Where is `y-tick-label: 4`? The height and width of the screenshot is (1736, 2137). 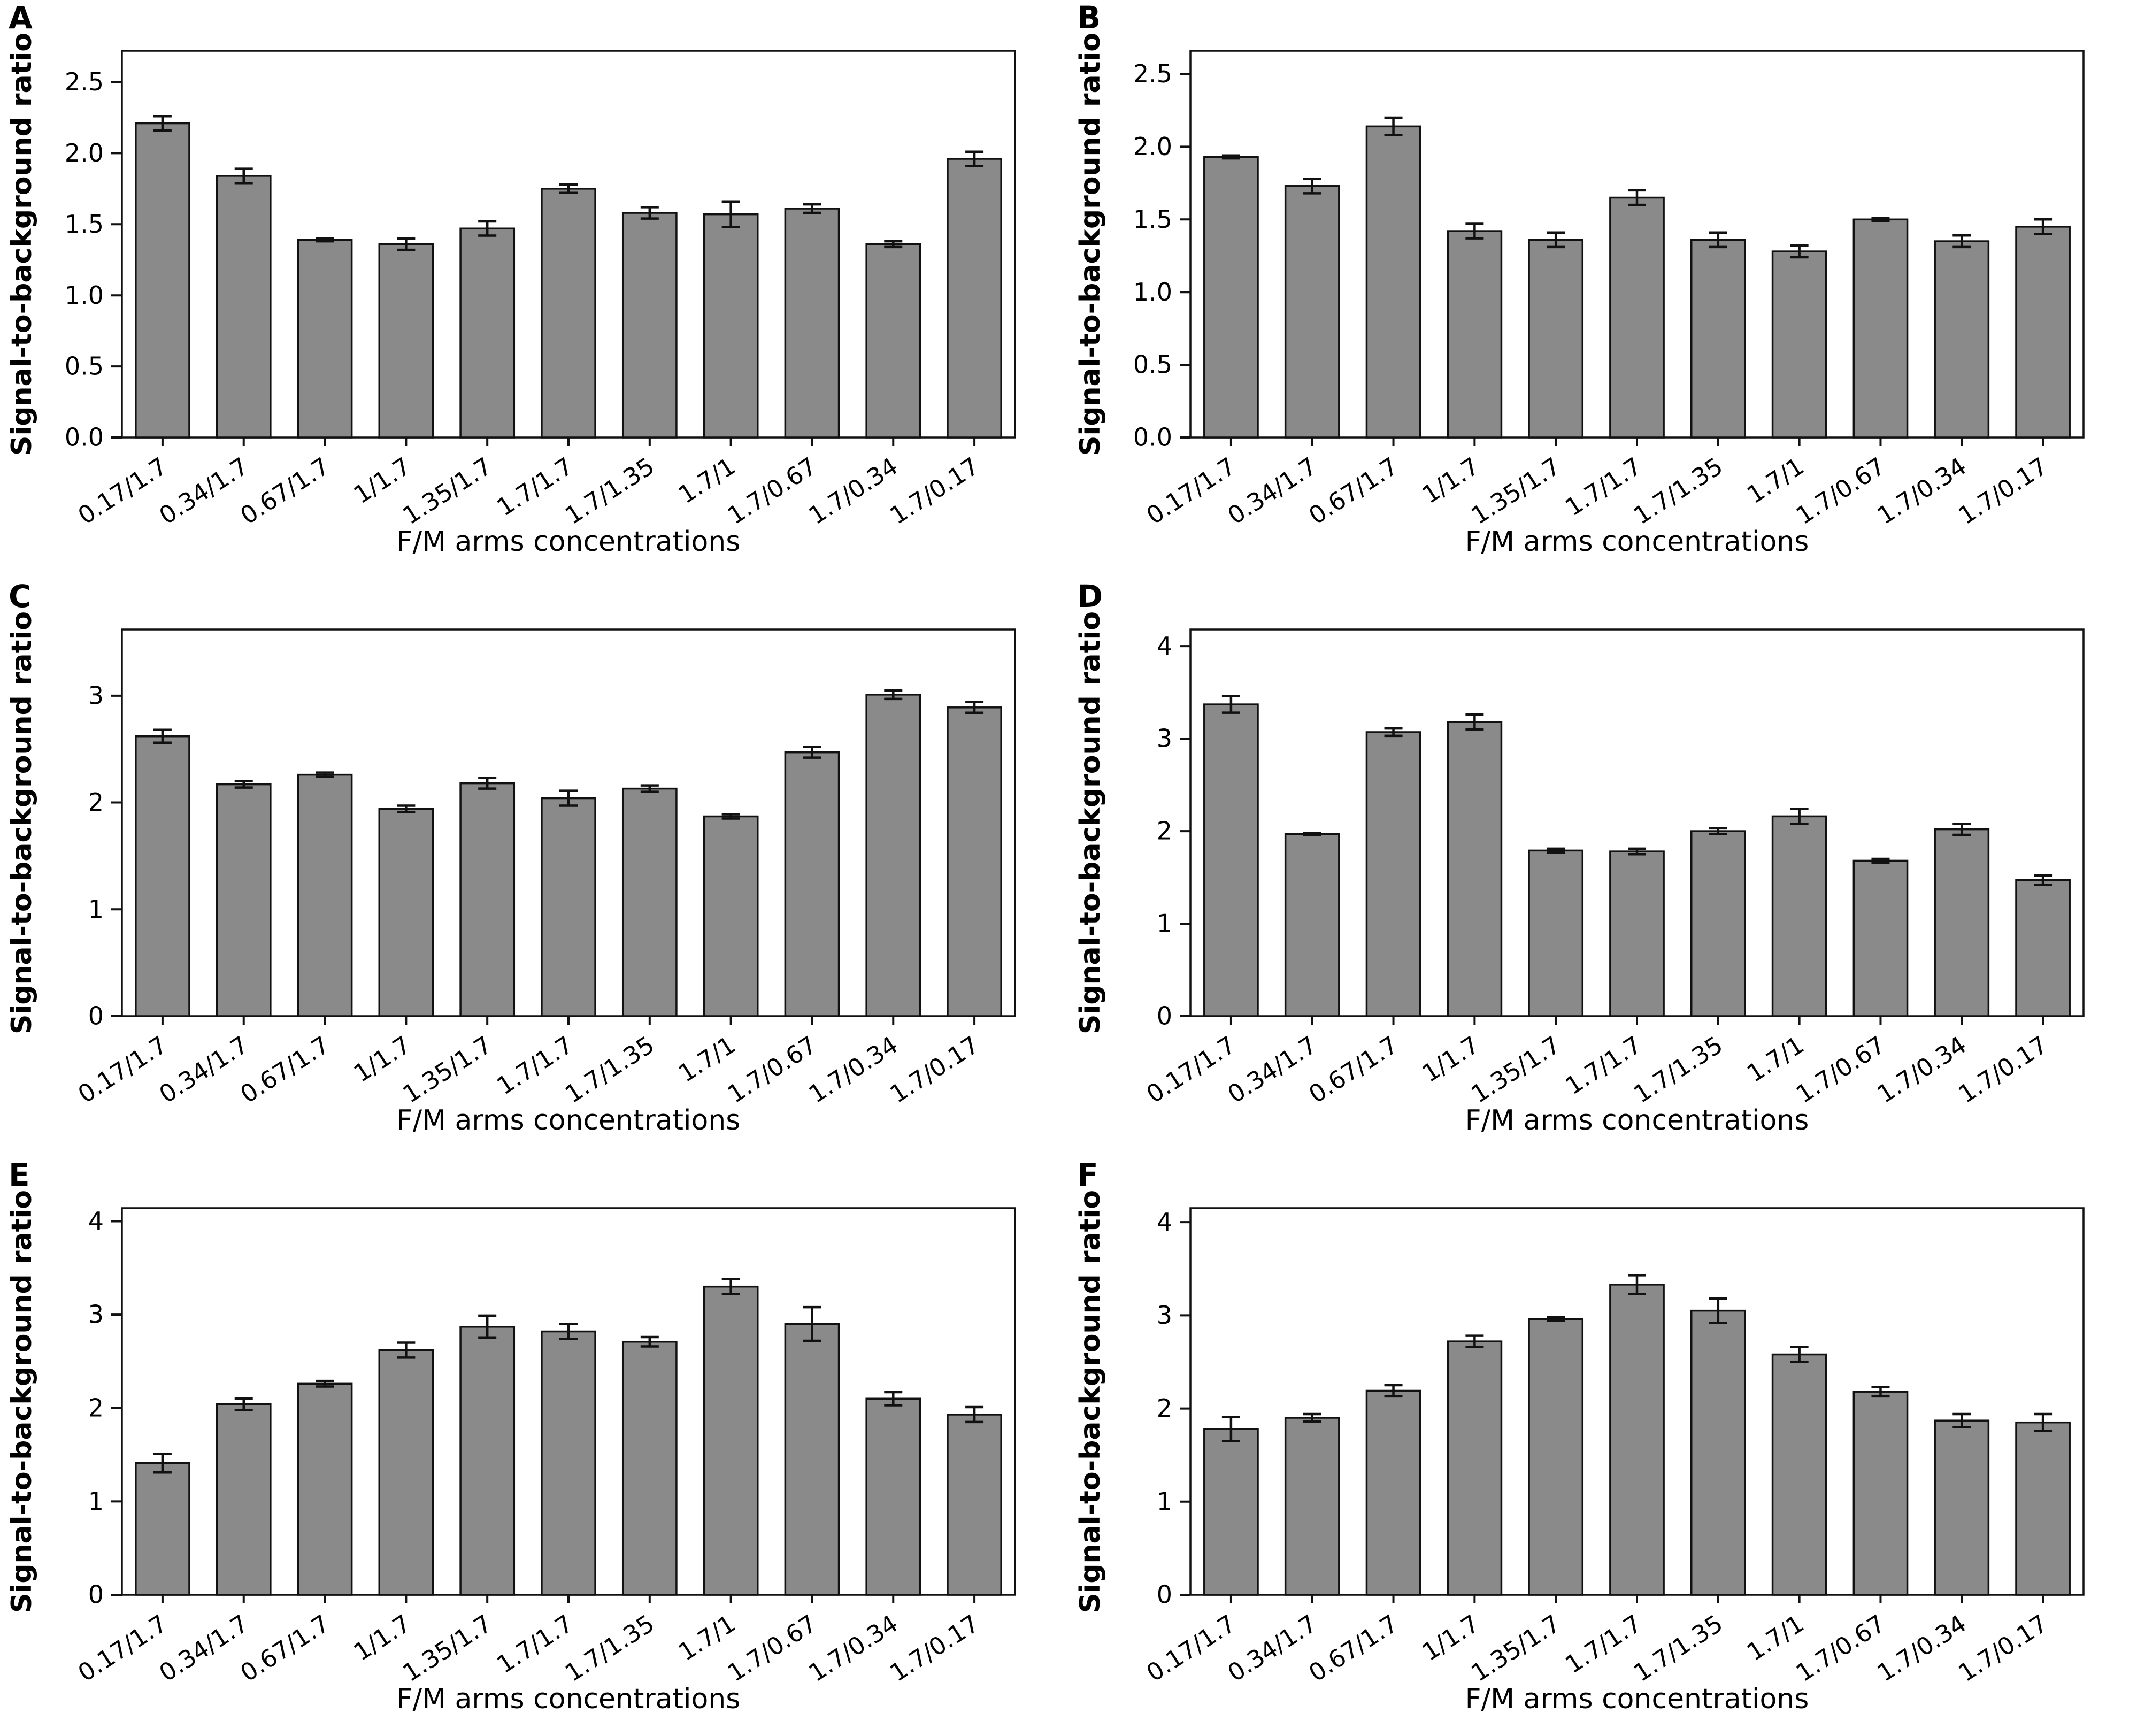 y-tick-label: 4 is located at coordinates (1164, 1222).